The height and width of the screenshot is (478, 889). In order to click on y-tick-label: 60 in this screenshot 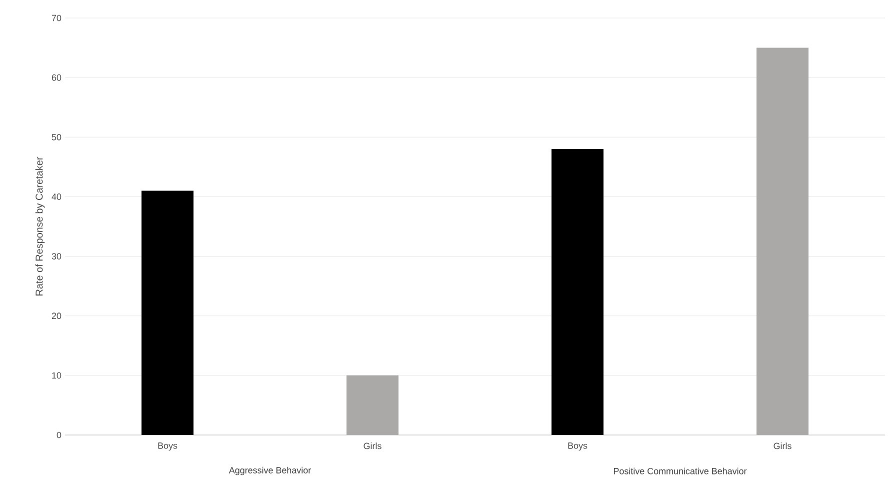, I will do `click(57, 77)`.